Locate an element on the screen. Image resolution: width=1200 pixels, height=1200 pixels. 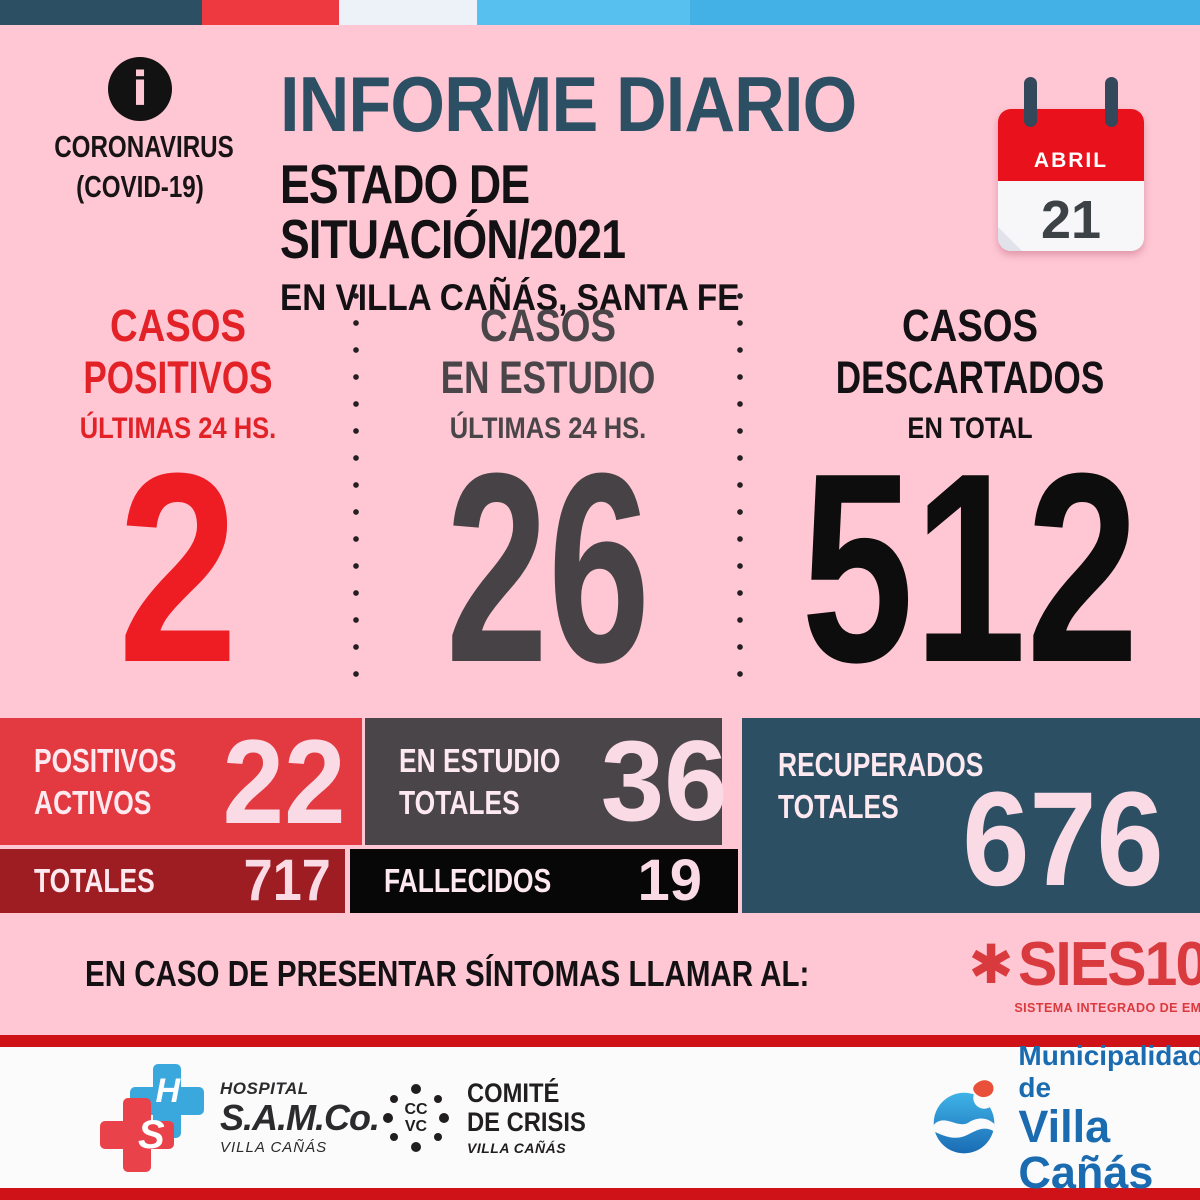
star-of-life-icon: ✱ is located at coordinates (991, 964).